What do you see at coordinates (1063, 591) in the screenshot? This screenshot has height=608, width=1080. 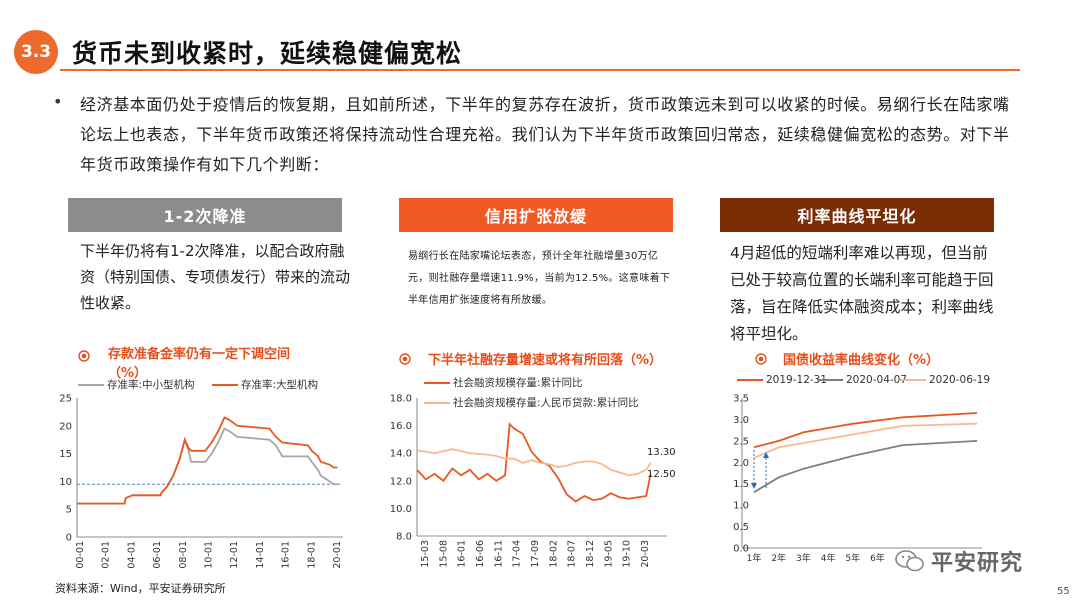 I see `page-number: 55` at bounding box center [1063, 591].